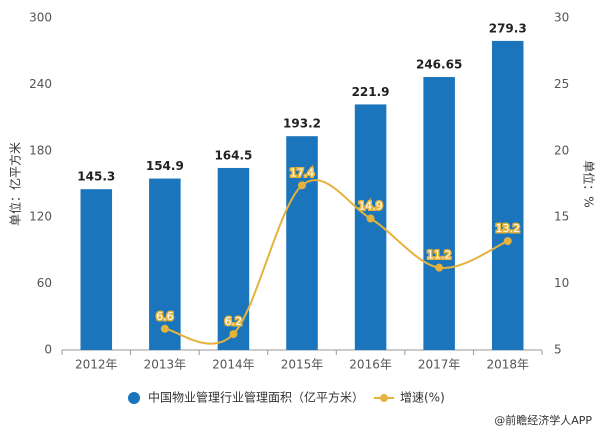 The height and width of the screenshot is (433, 600). I want to click on line-value-label: 14.9, so click(370, 206).